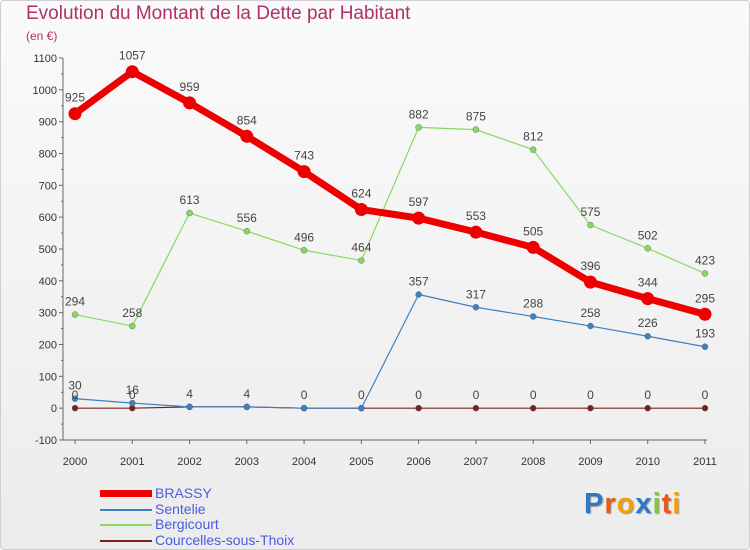 This screenshot has width=750, height=550. I want to click on data-label: 4, so click(246, 394).